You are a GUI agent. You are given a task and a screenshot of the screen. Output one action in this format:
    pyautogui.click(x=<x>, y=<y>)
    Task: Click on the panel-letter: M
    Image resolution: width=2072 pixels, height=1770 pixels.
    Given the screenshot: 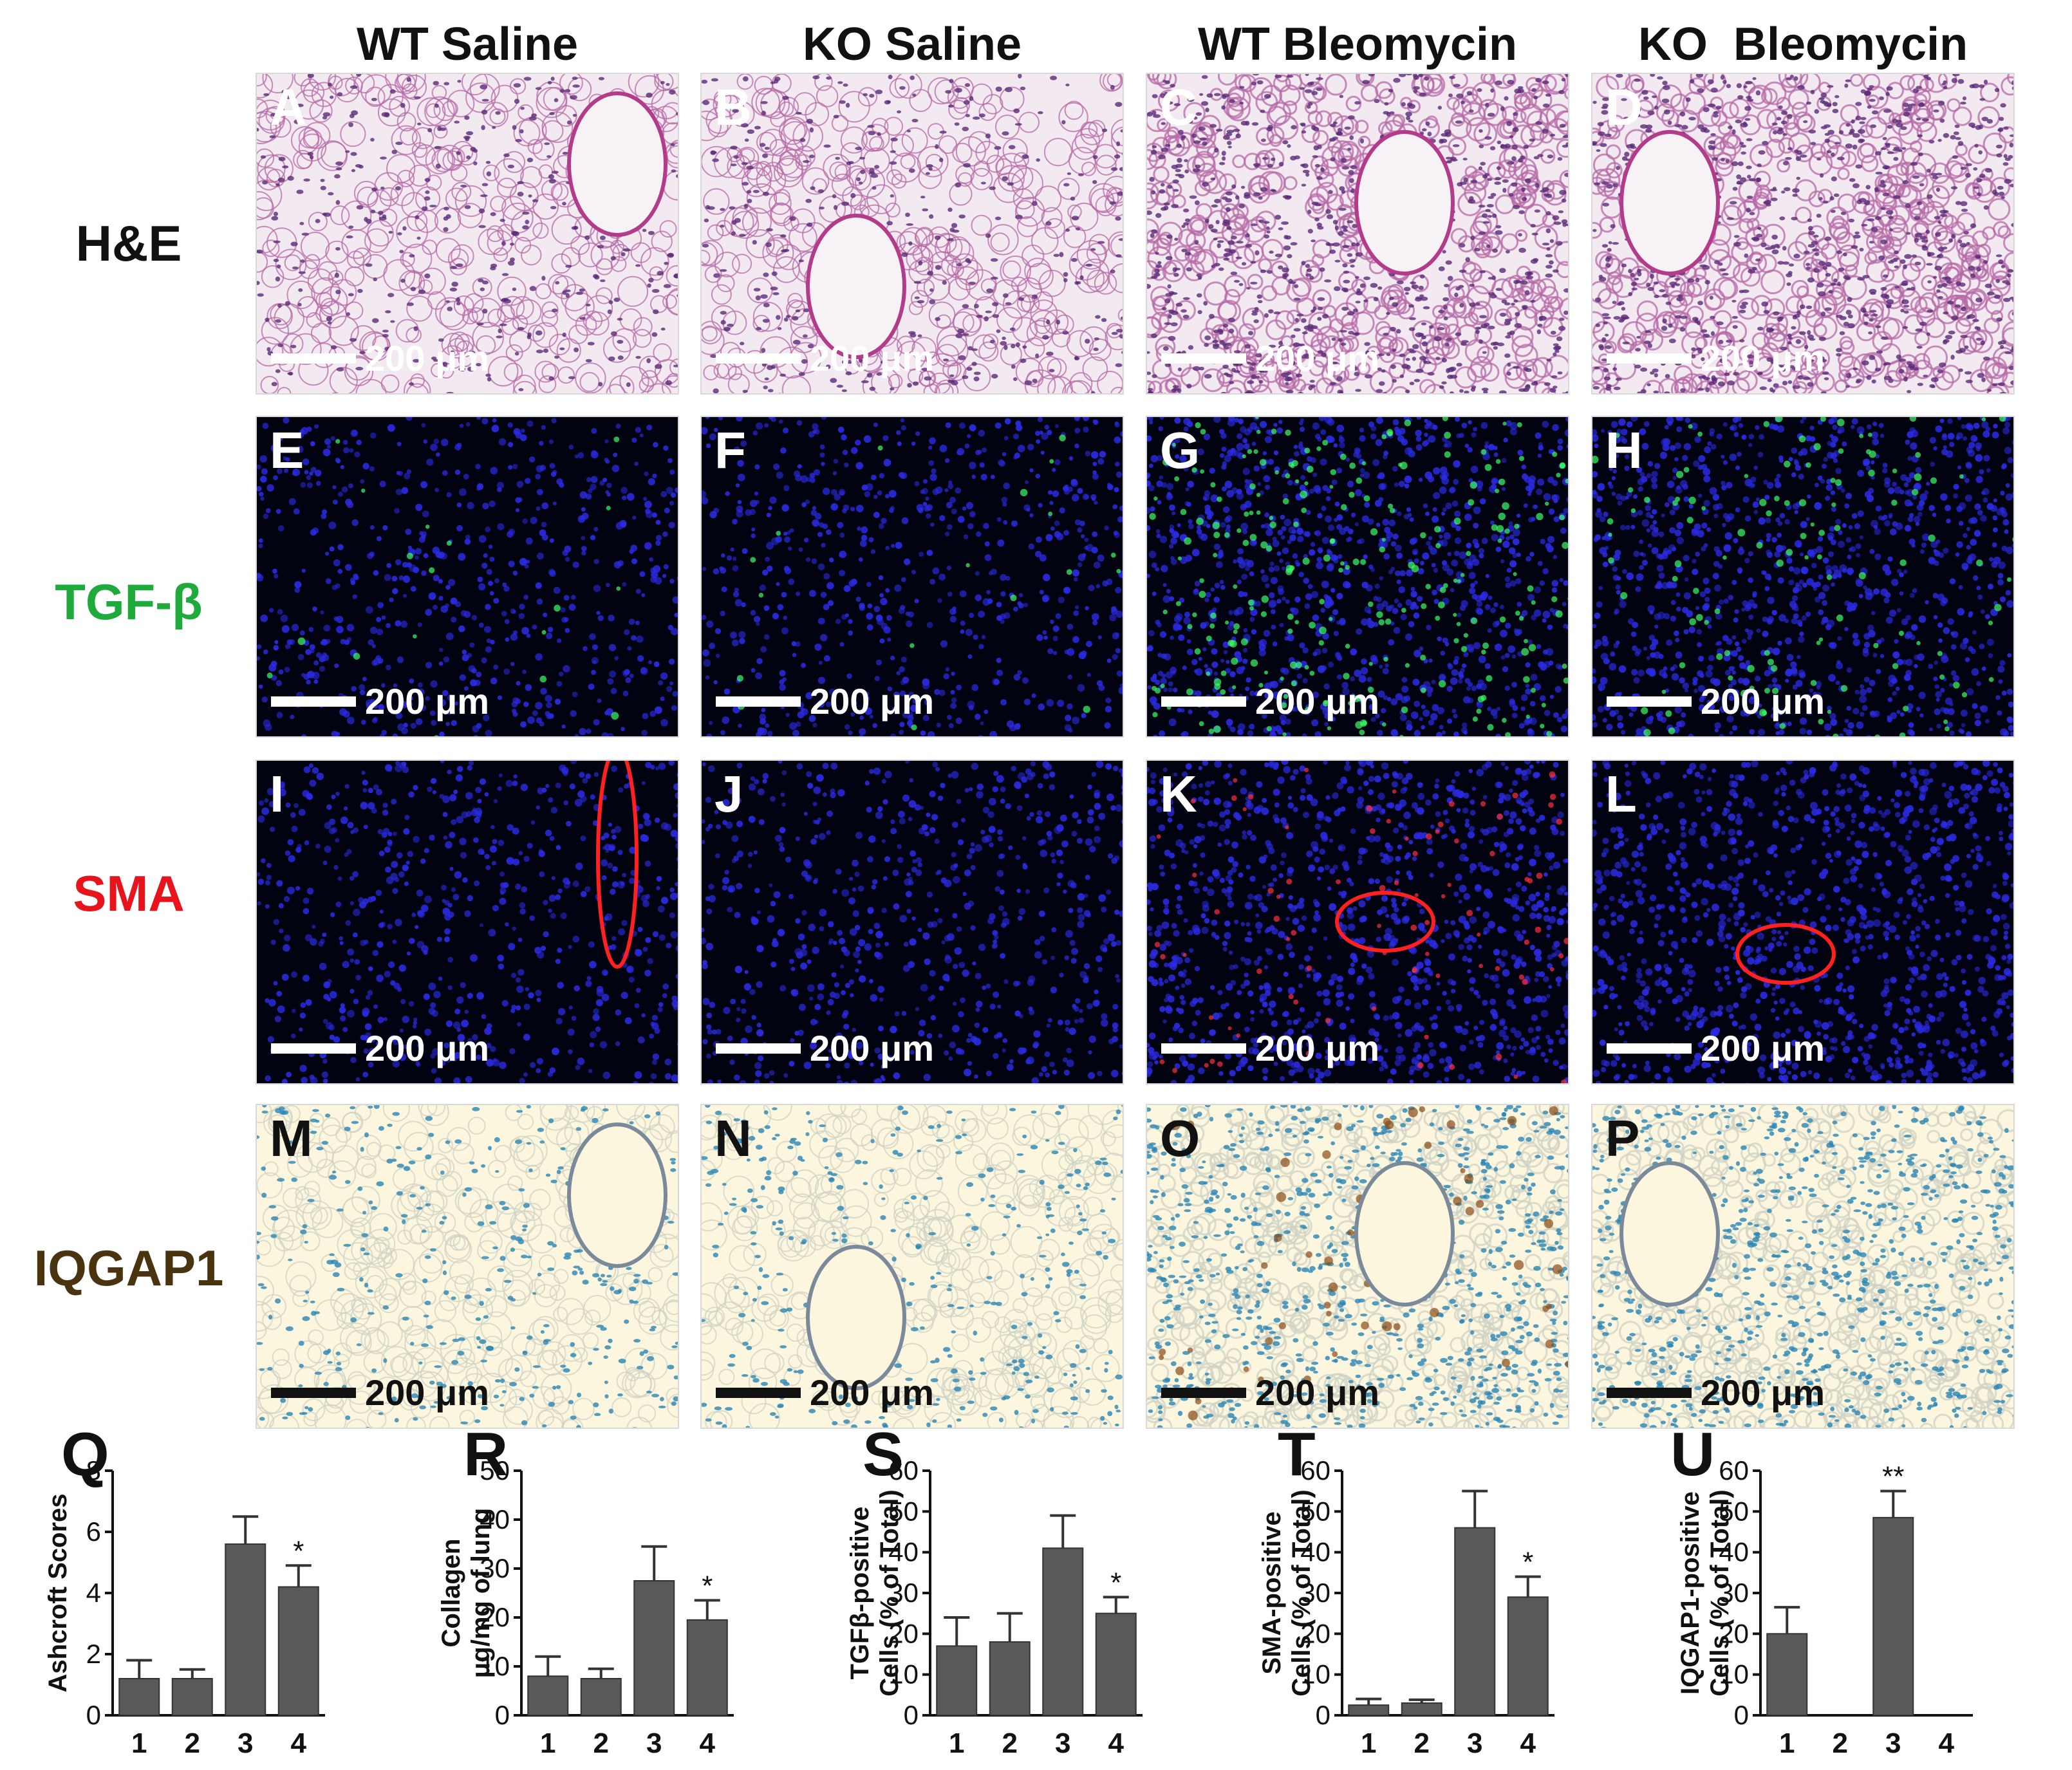 What is the action you would take?
    pyautogui.click(x=291, y=1138)
    